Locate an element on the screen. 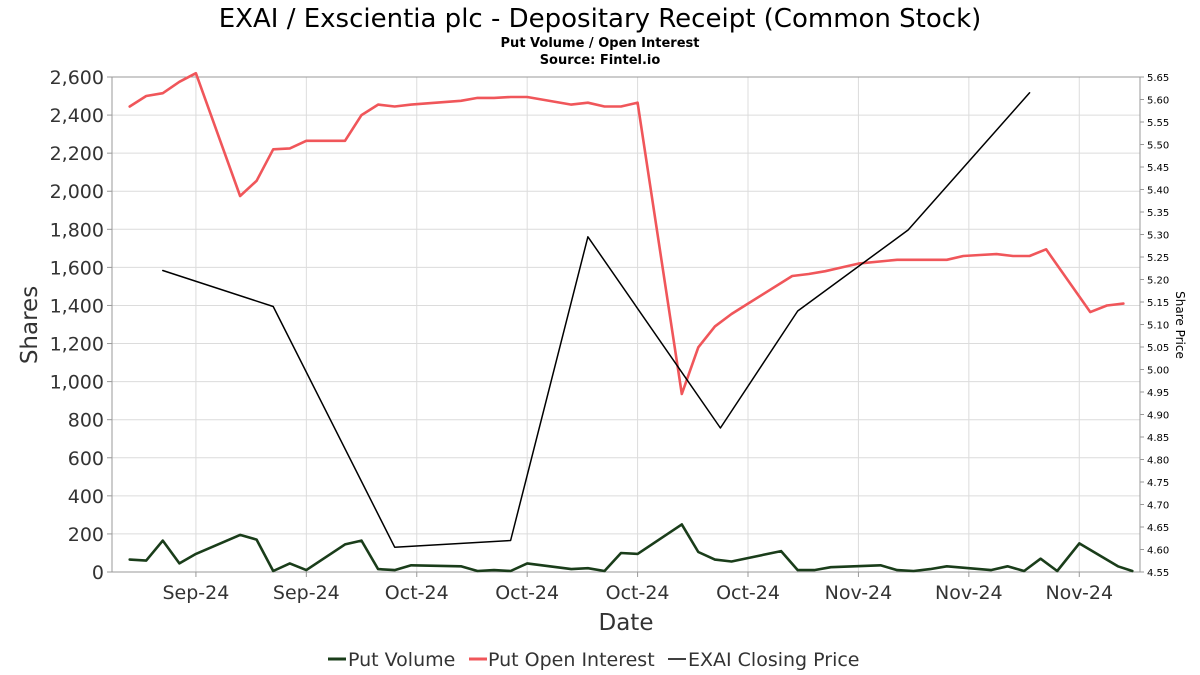  y2-tick-label: 5.55 is located at coordinates (1158, 123).